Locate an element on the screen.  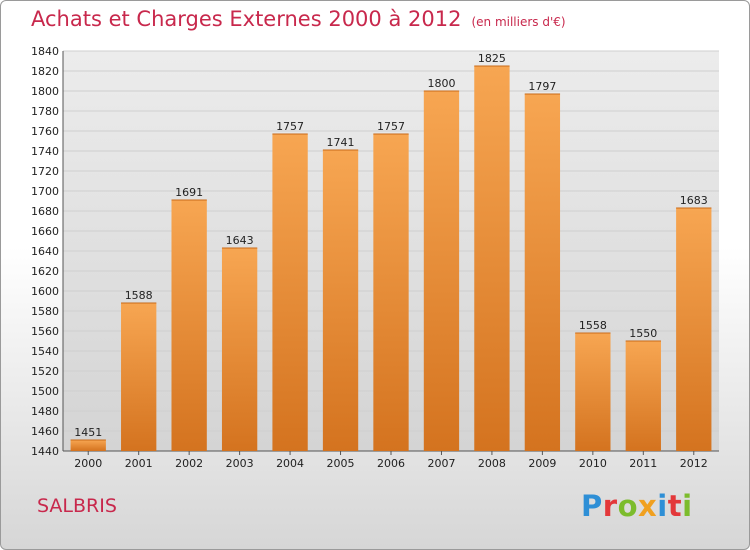
x-tick-label: 2008 is located at coordinates (492, 463).